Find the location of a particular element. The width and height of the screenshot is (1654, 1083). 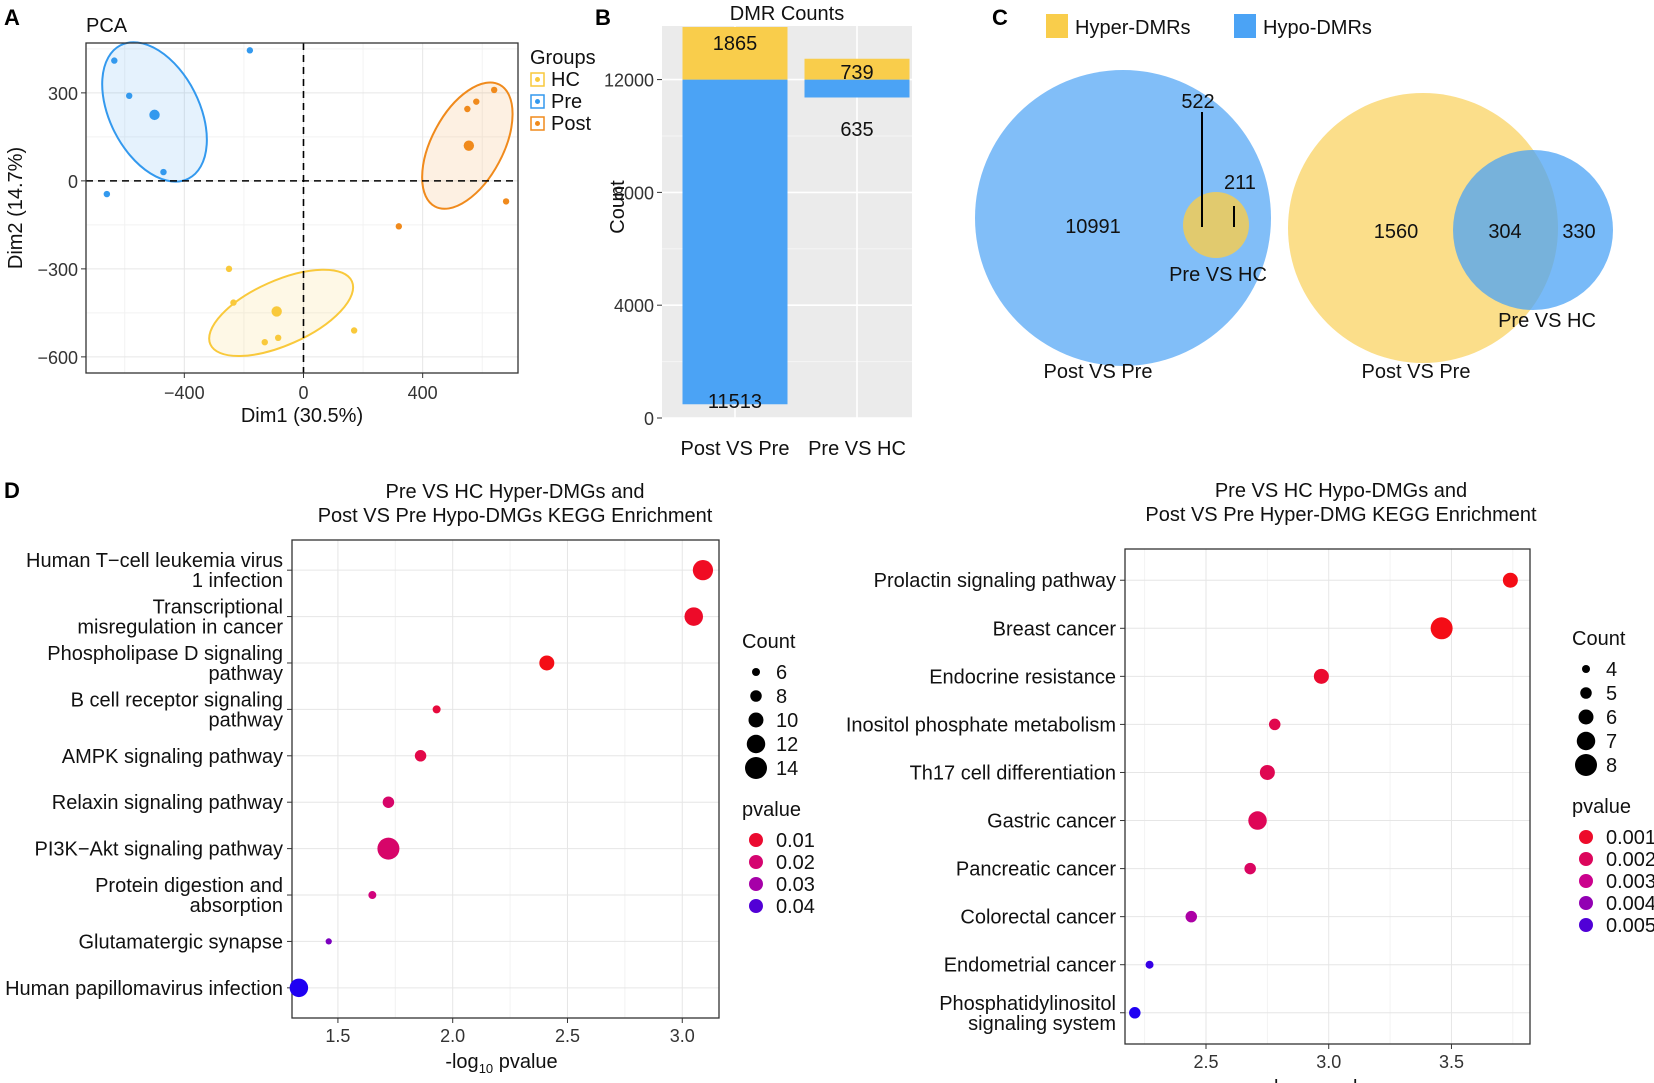

kegg1-title: Pre VS HC Hyper-DMGs and is located at coordinates (515, 492).